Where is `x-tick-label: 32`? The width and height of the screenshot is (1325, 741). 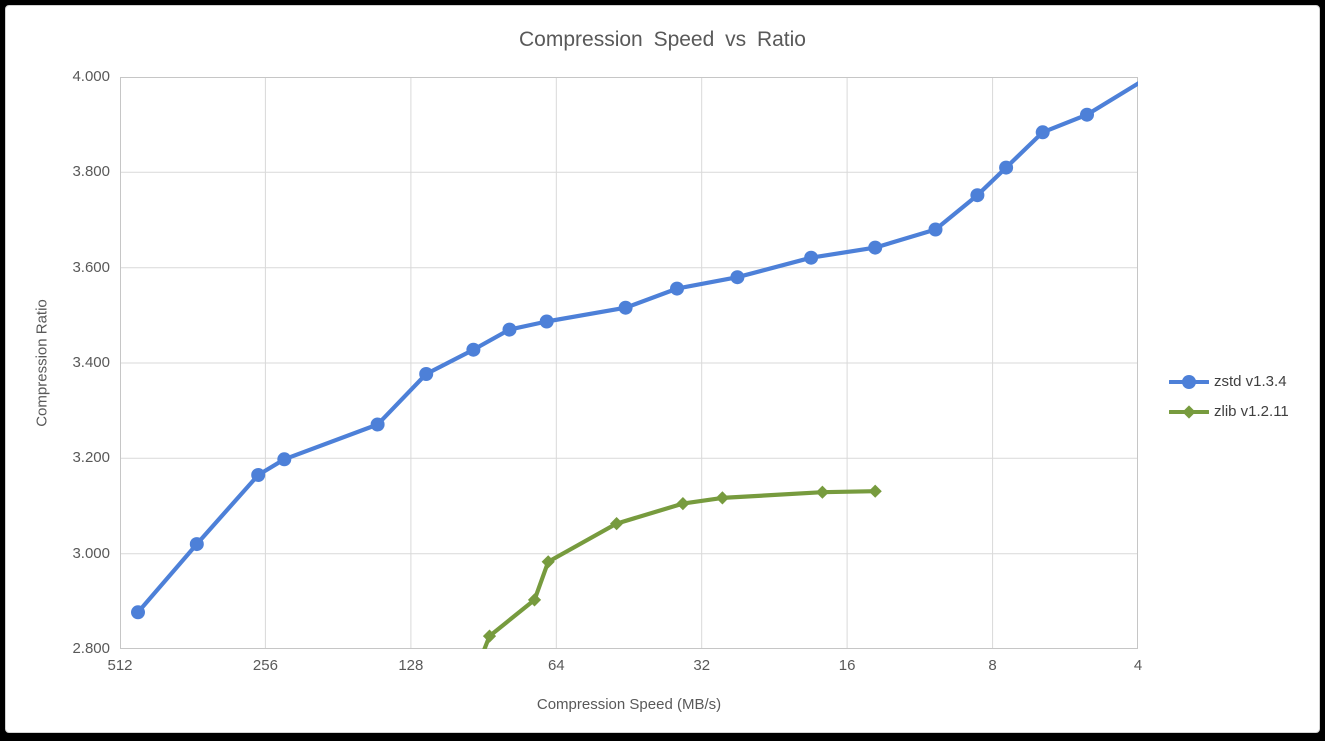 x-tick-label: 32 is located at coordinates (702, 665).